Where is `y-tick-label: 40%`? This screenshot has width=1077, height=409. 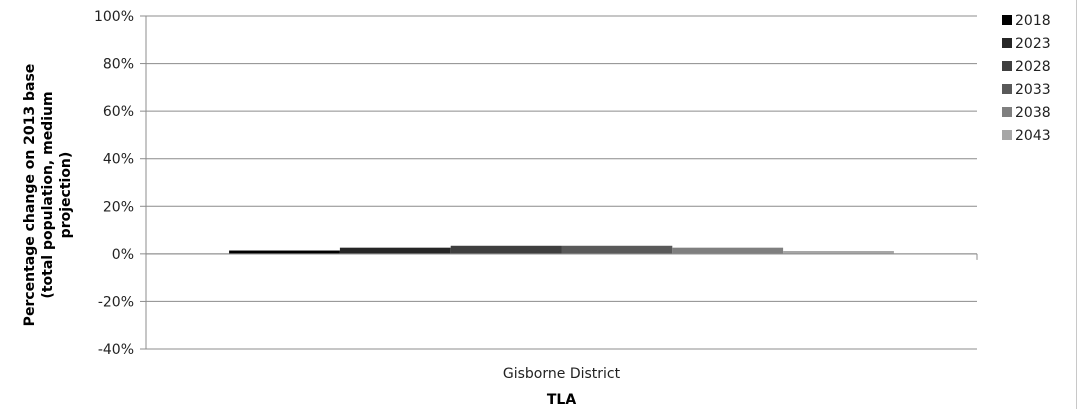 y-tick-label: 40% is located at coordinates (118, 160).